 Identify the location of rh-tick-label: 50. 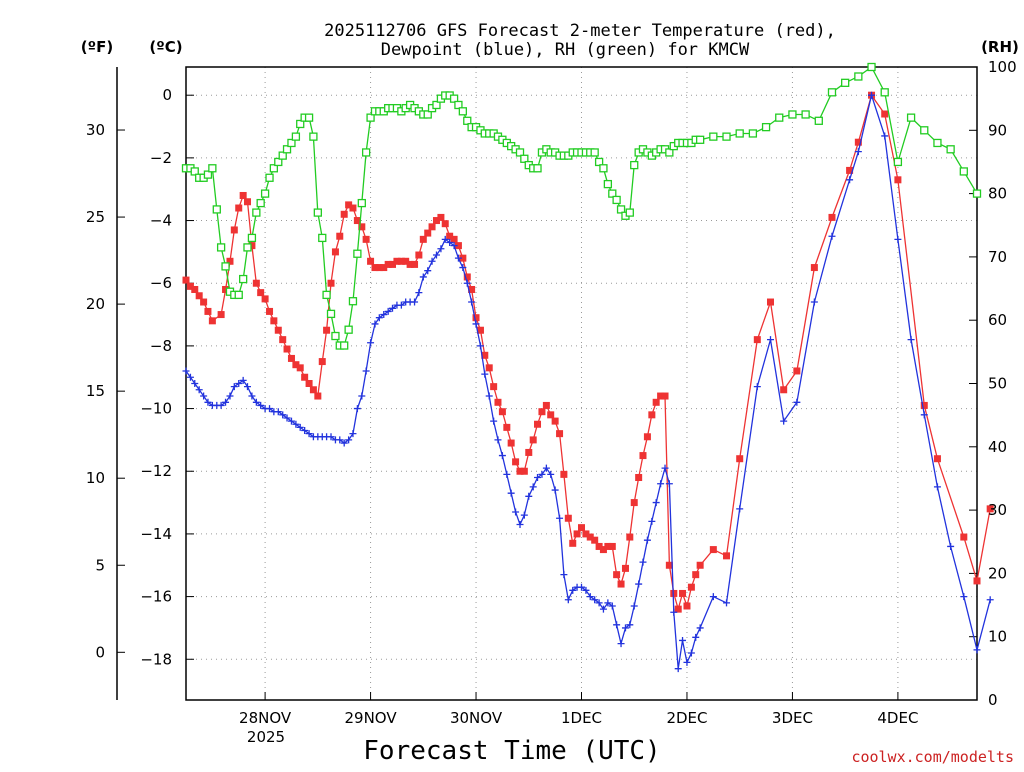
(997, 384).